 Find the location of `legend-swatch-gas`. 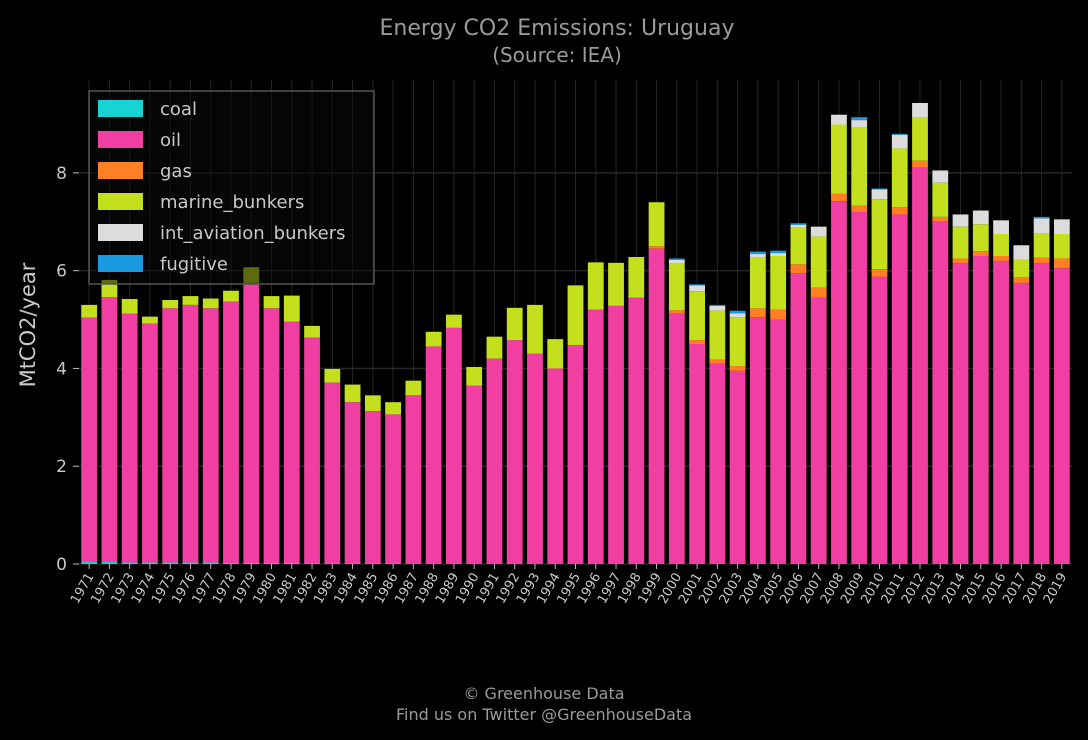

legend-swatch-gas is located at coordinates (120, 170).